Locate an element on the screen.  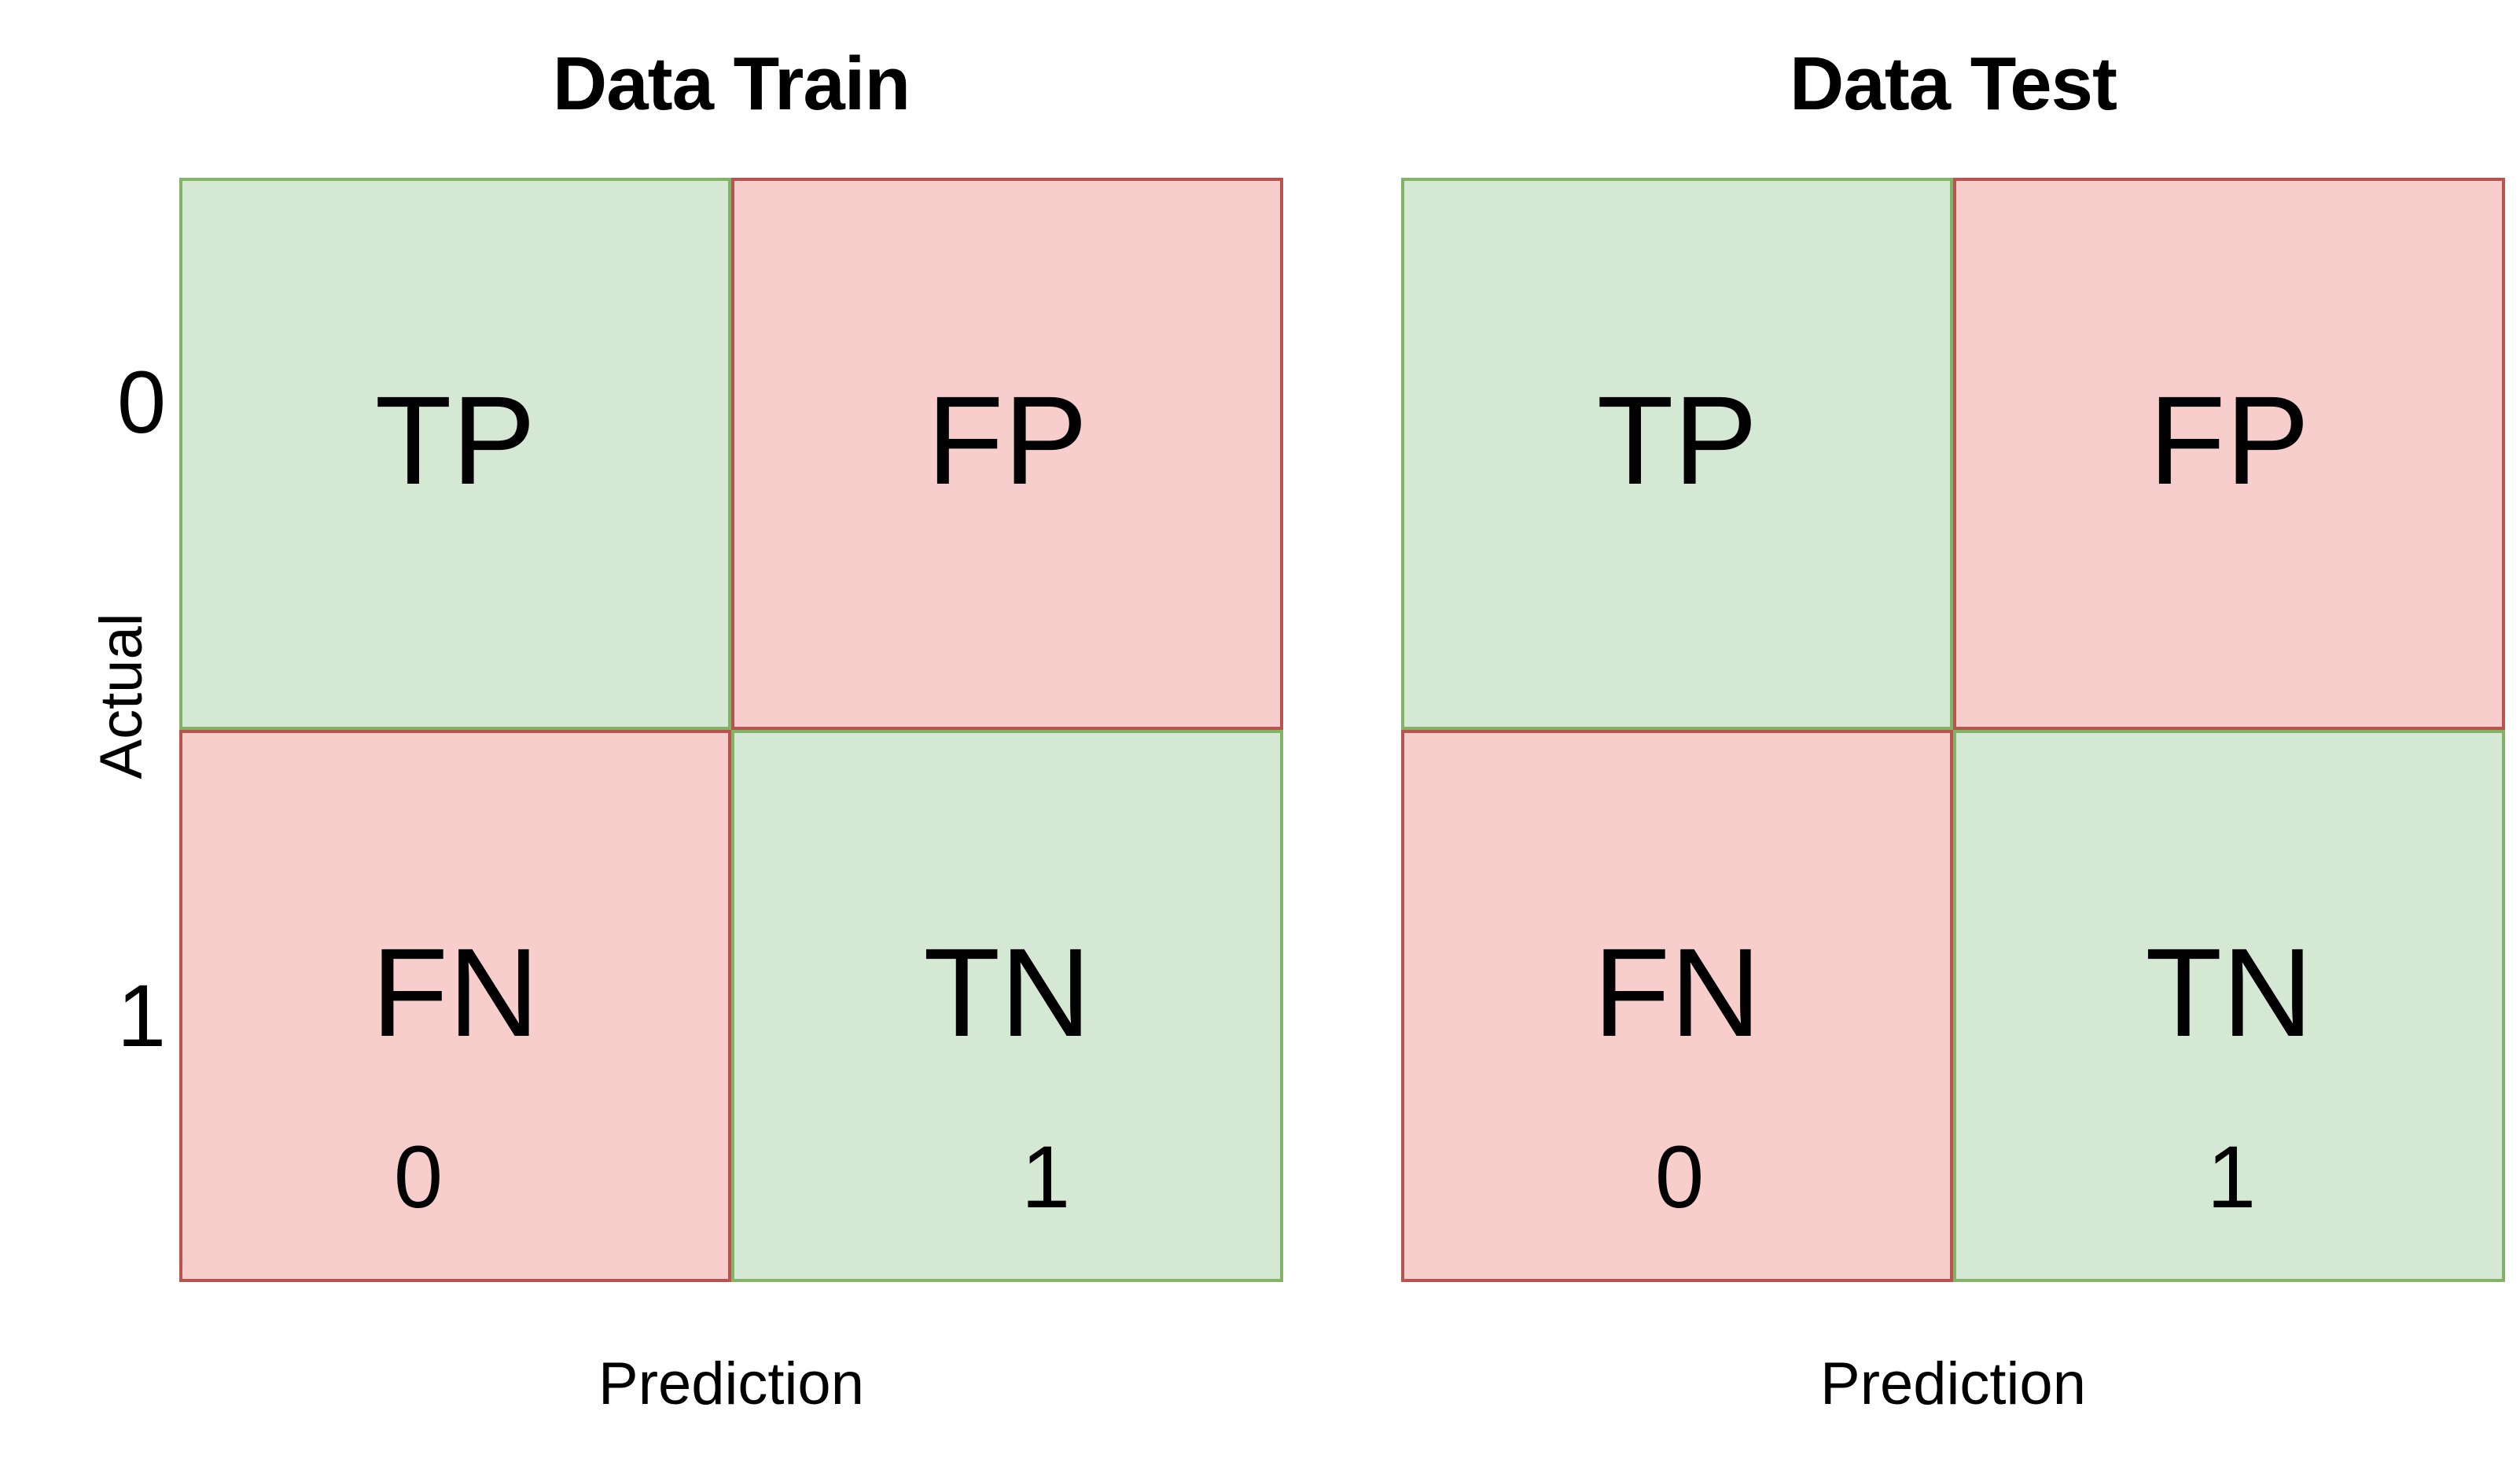
test-x-axis-label: Prediction is located at coordinates (1953, 1383).